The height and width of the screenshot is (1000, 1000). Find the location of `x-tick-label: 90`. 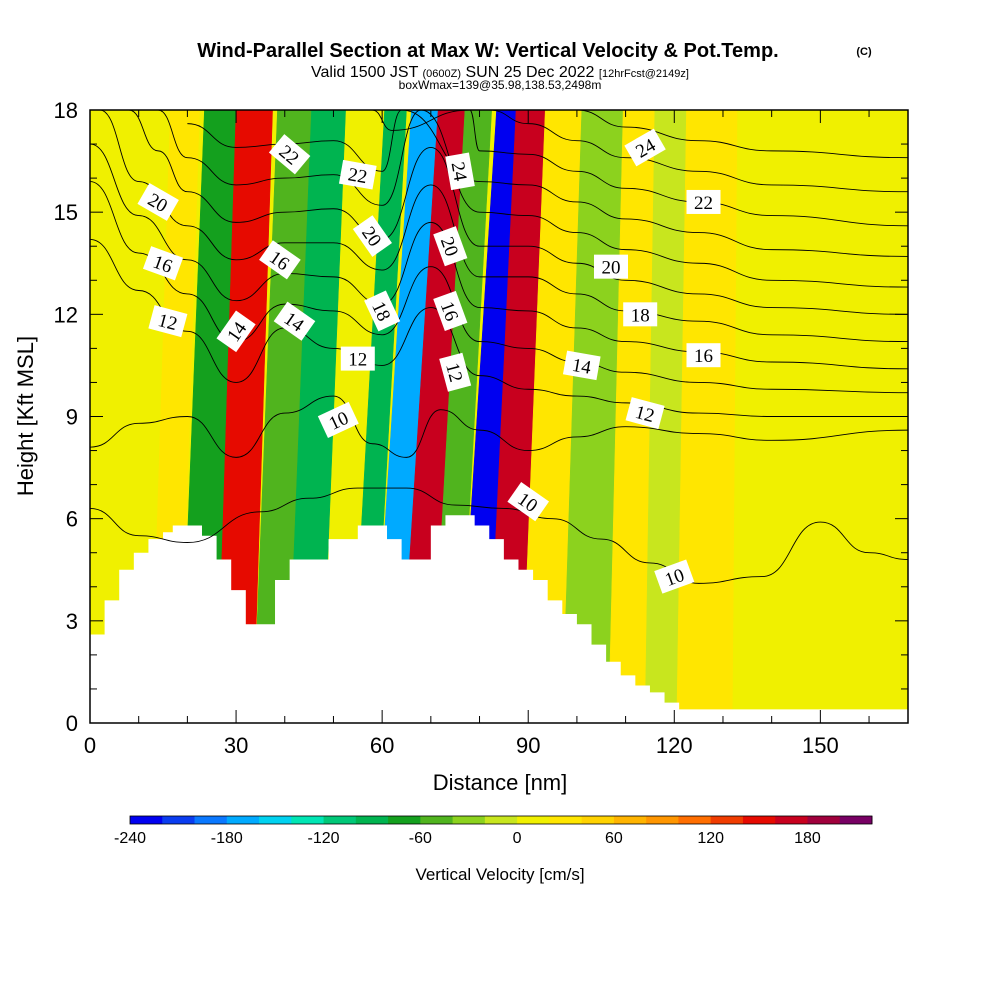

x-tick-label: 90 is located at coordinates (528, 745).